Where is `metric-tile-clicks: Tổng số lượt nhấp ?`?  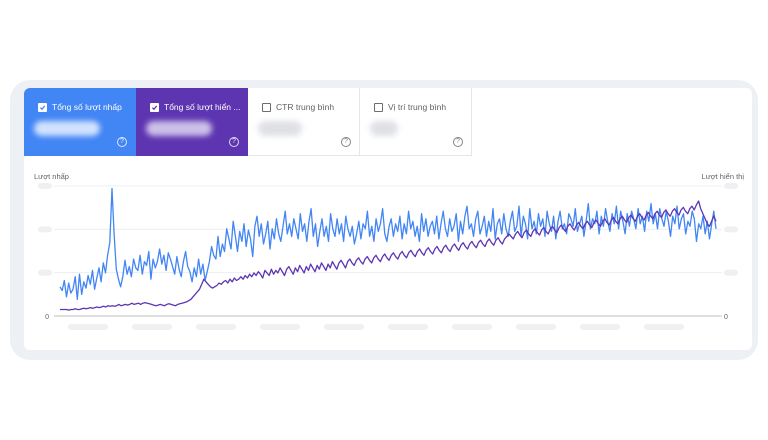 metric-tile-clicks: Tổng số lượt nhấp ? is located at coordinates (80, 122).